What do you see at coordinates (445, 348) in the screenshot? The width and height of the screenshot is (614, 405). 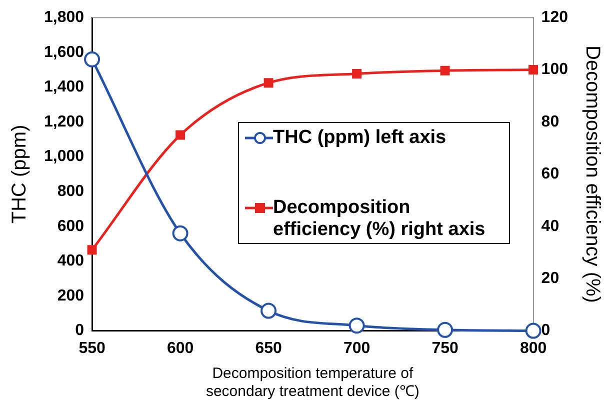 I see `x-tick-label: 750` at bounding box center [445, 348].